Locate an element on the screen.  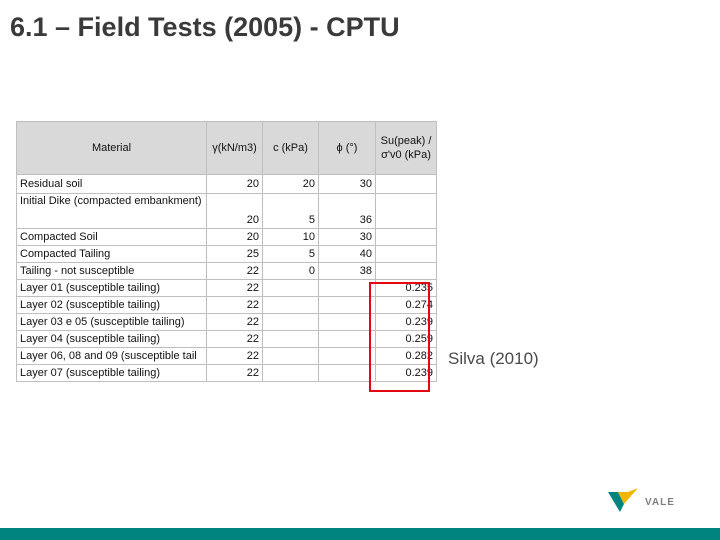
table-row: Tailing - not susceptible 22 0 38 is located at coordinates (226, 271).